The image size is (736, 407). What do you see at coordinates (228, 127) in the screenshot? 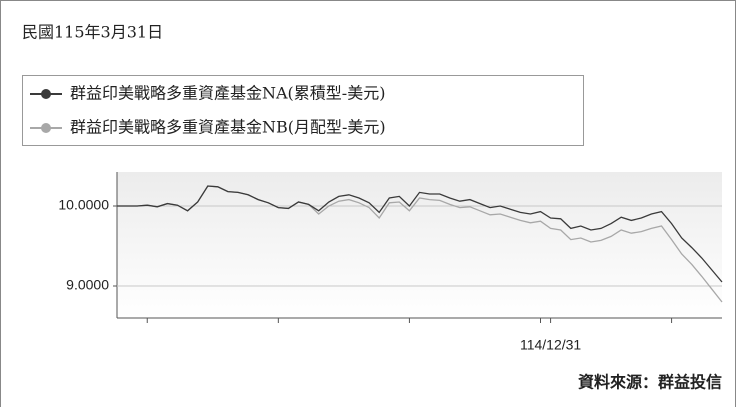
I see `legend-label: 群益印美戰略多重資產基金NB(月配型-美元)` at bounding box center [228, 127].